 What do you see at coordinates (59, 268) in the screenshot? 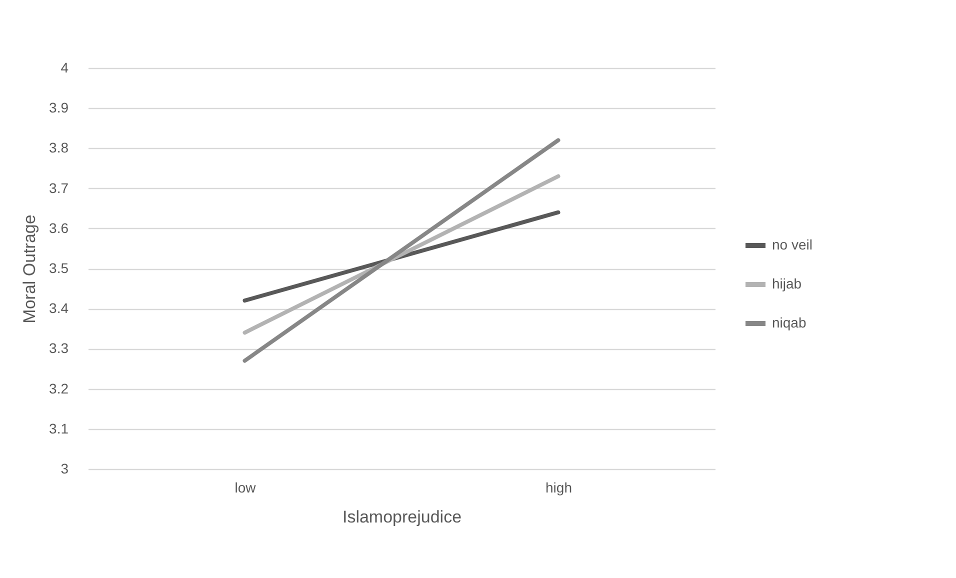
I see `y-tick-label: 3.5` at bounding box center [59, 268].